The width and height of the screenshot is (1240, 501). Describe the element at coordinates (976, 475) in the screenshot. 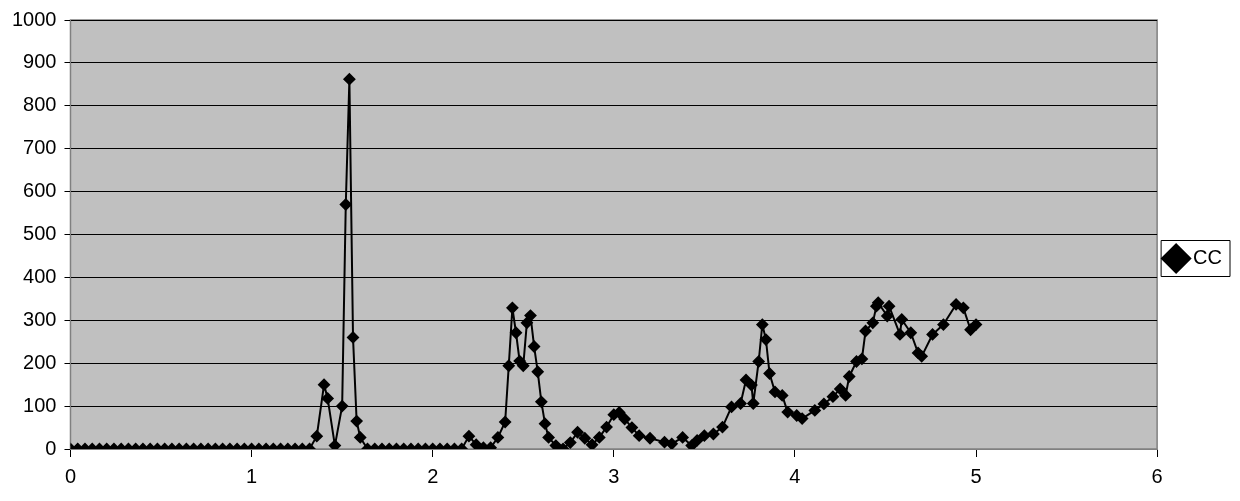

I see `x-tick-label: 5` at that location.